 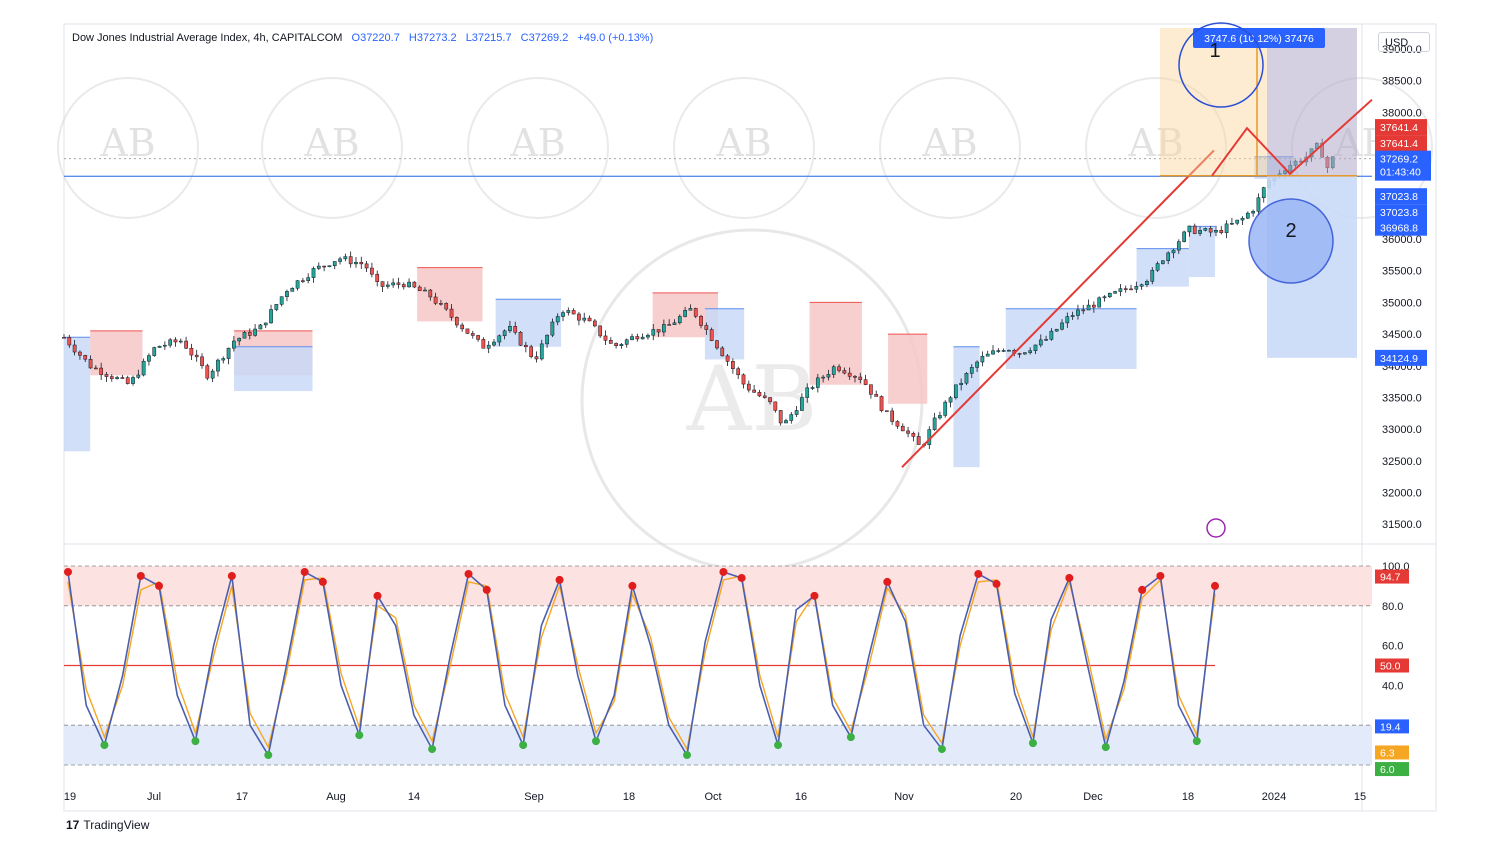 What do you see at coordinates (544, 38) in the screenshot?
I see `ohlc-close: C37269.2` at bounding box center [544, 38].